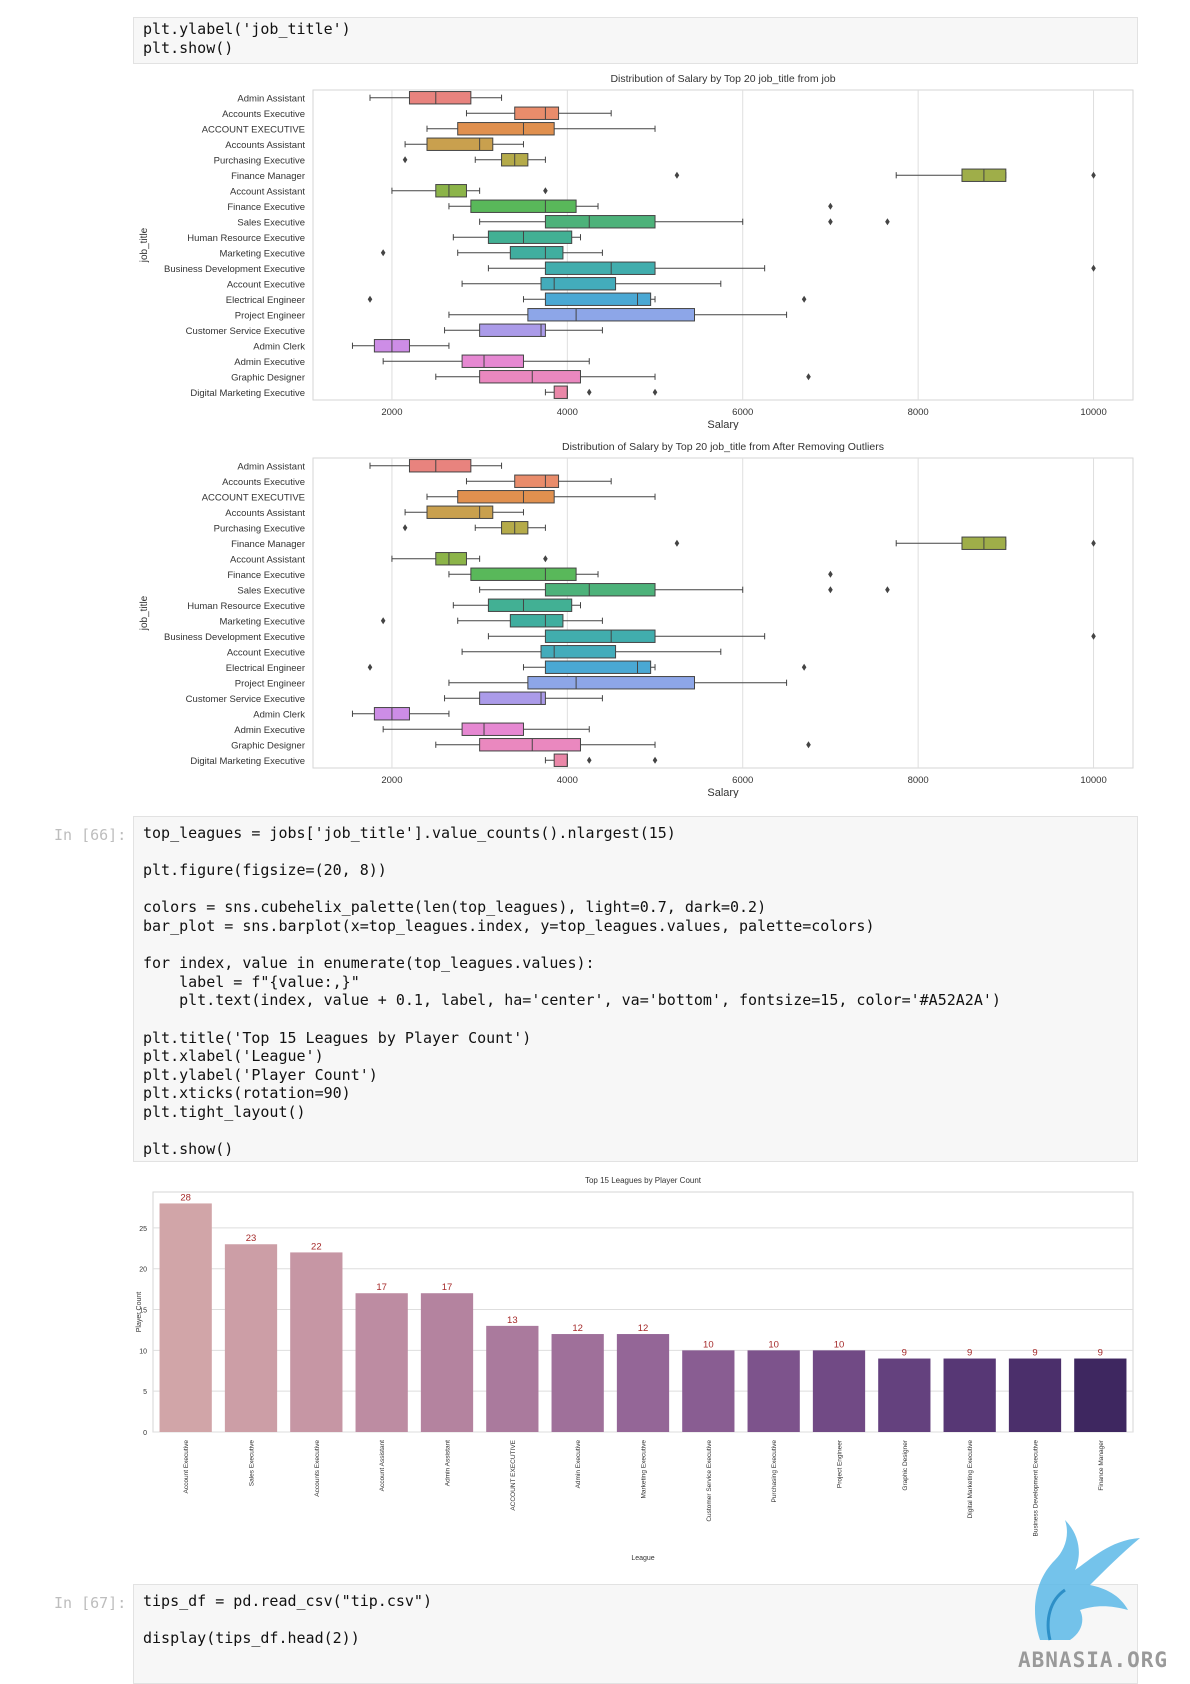 The width and height of the screenshot is (1190, 1684). What do you see at coordinates (260, 1074) in the screenshot?
I see `code-line: plt.ylabel('Player Count')` at bounding box center [260, 1074].